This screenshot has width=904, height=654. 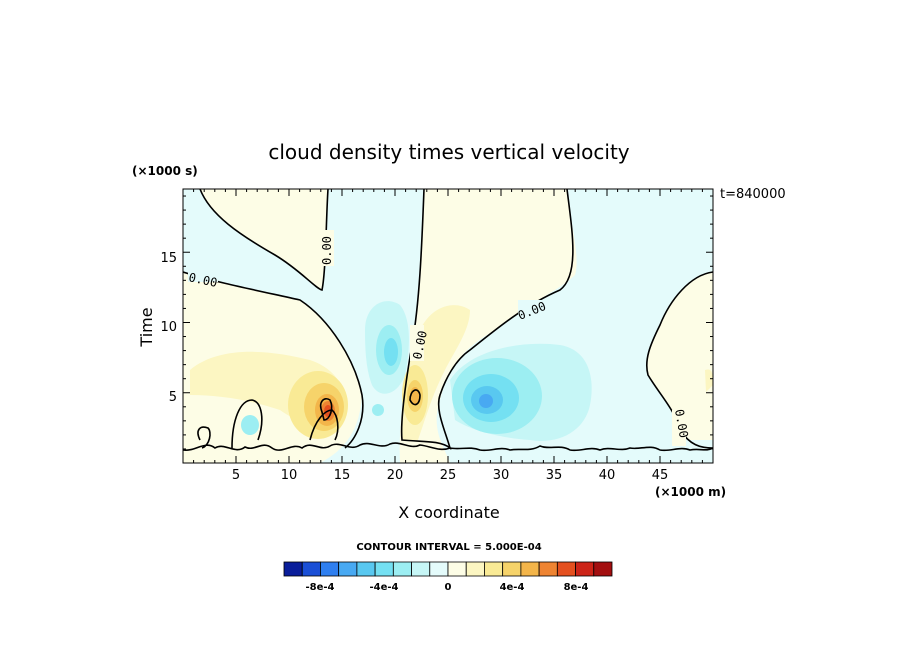 What do you see at coordinates (448, 152) in the screenshot?
I see `chart-title: cloud density times vertical velocity` at bounding box center [448, 152].